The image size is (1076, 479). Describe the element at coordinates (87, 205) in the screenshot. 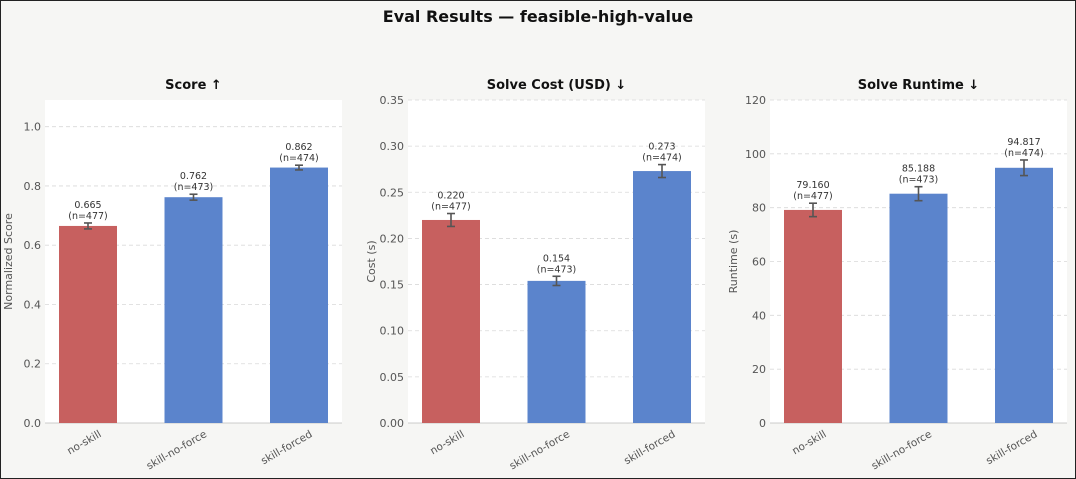

I see `data-label-value: 0.665` at that location.